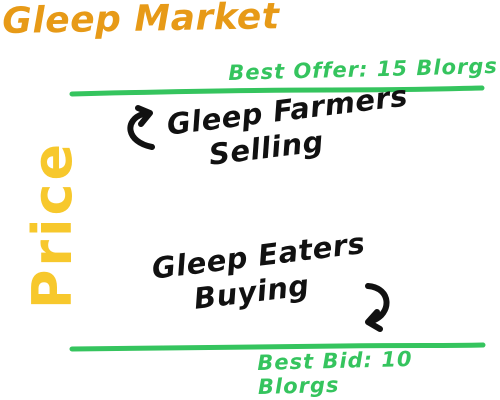 The height and width of the screenshot is (400, 500). What do you see at coordinates (277, 91) in the screenshot?
I see `best-offer-line` at bounding box center [277, 91].